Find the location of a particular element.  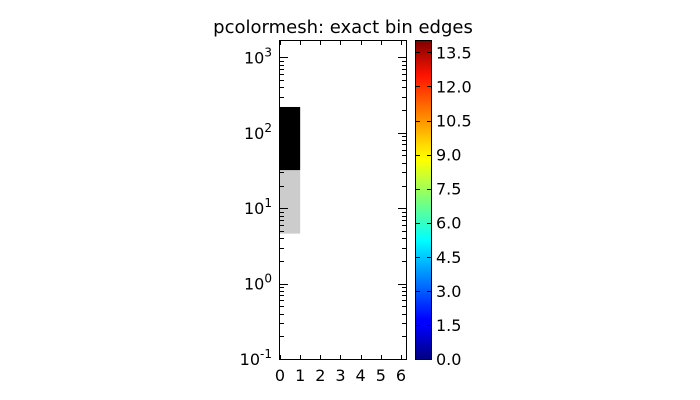

y-tick-label: 10⁻¹ is located at coordinates (256, 358).